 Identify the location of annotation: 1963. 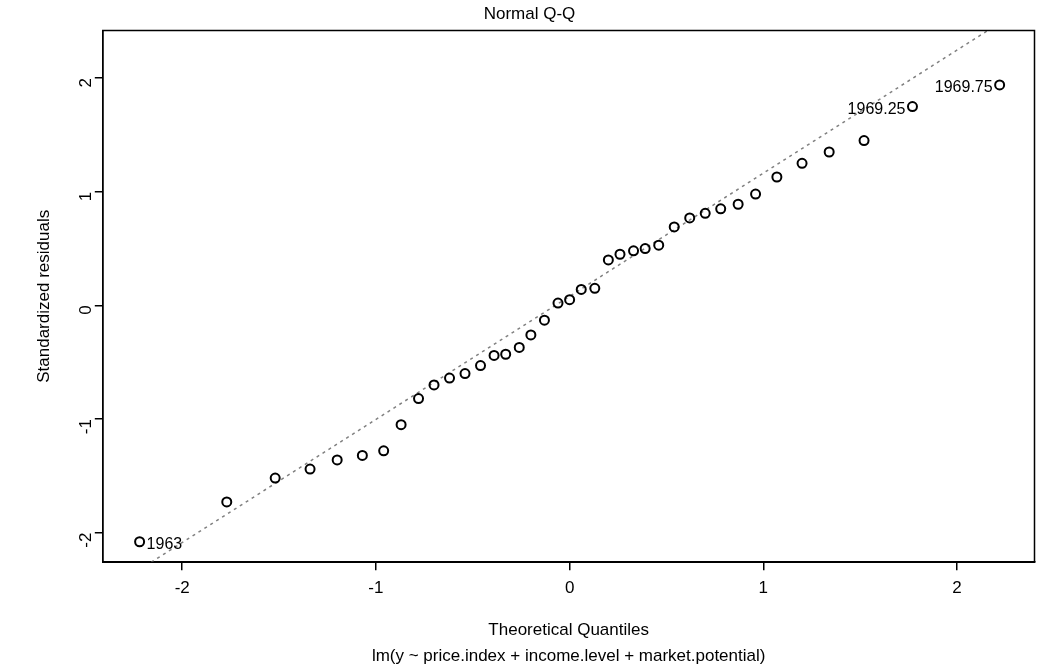
(164, 544).